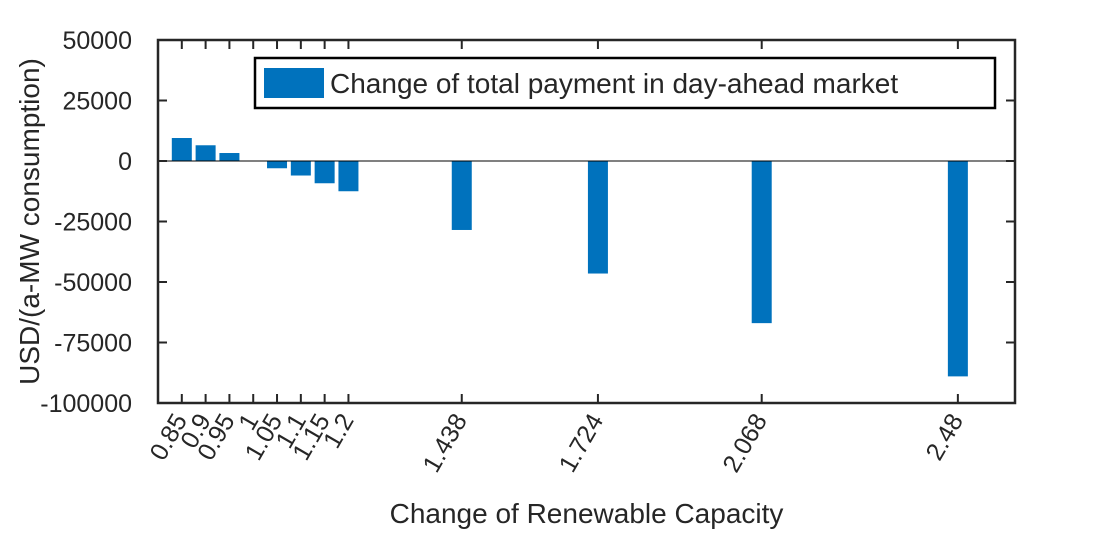 The width and height of the screenshot is (1120, 535). I want to click on y-axis-label: USD/(a-MW consumption), so click(29, 221).